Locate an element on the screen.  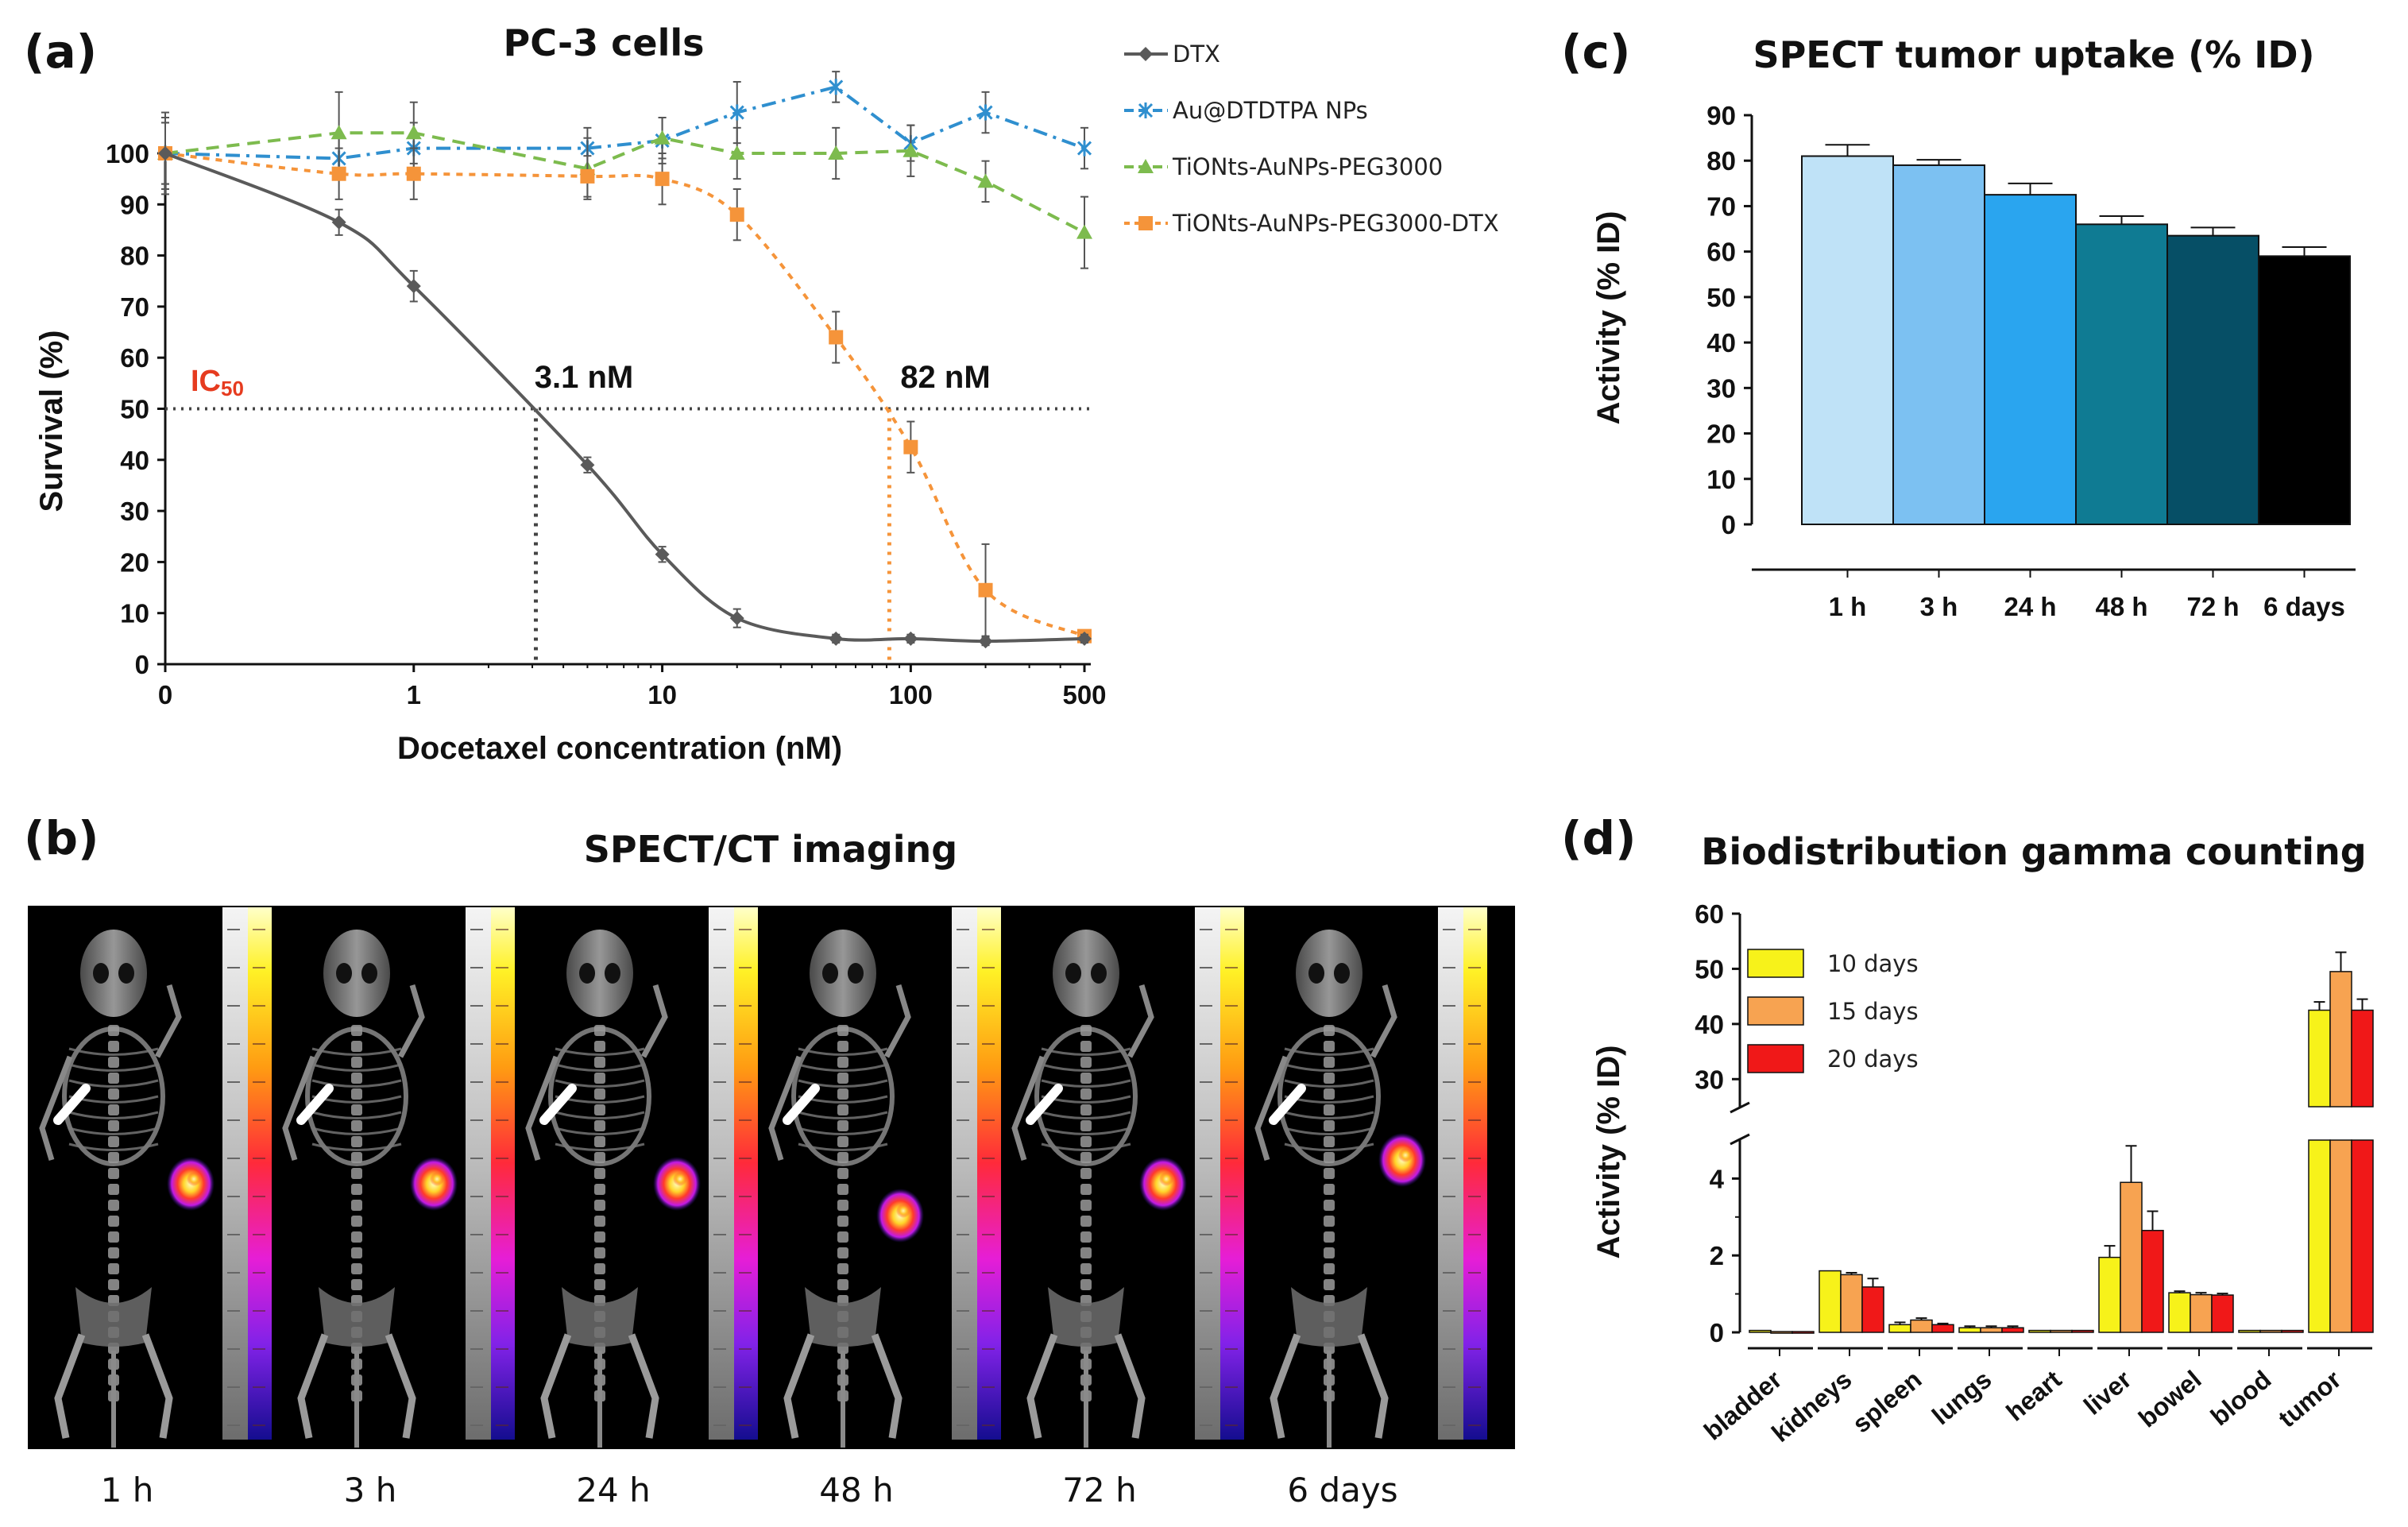
hind-left-leg is located at coordinates (70, 1386).